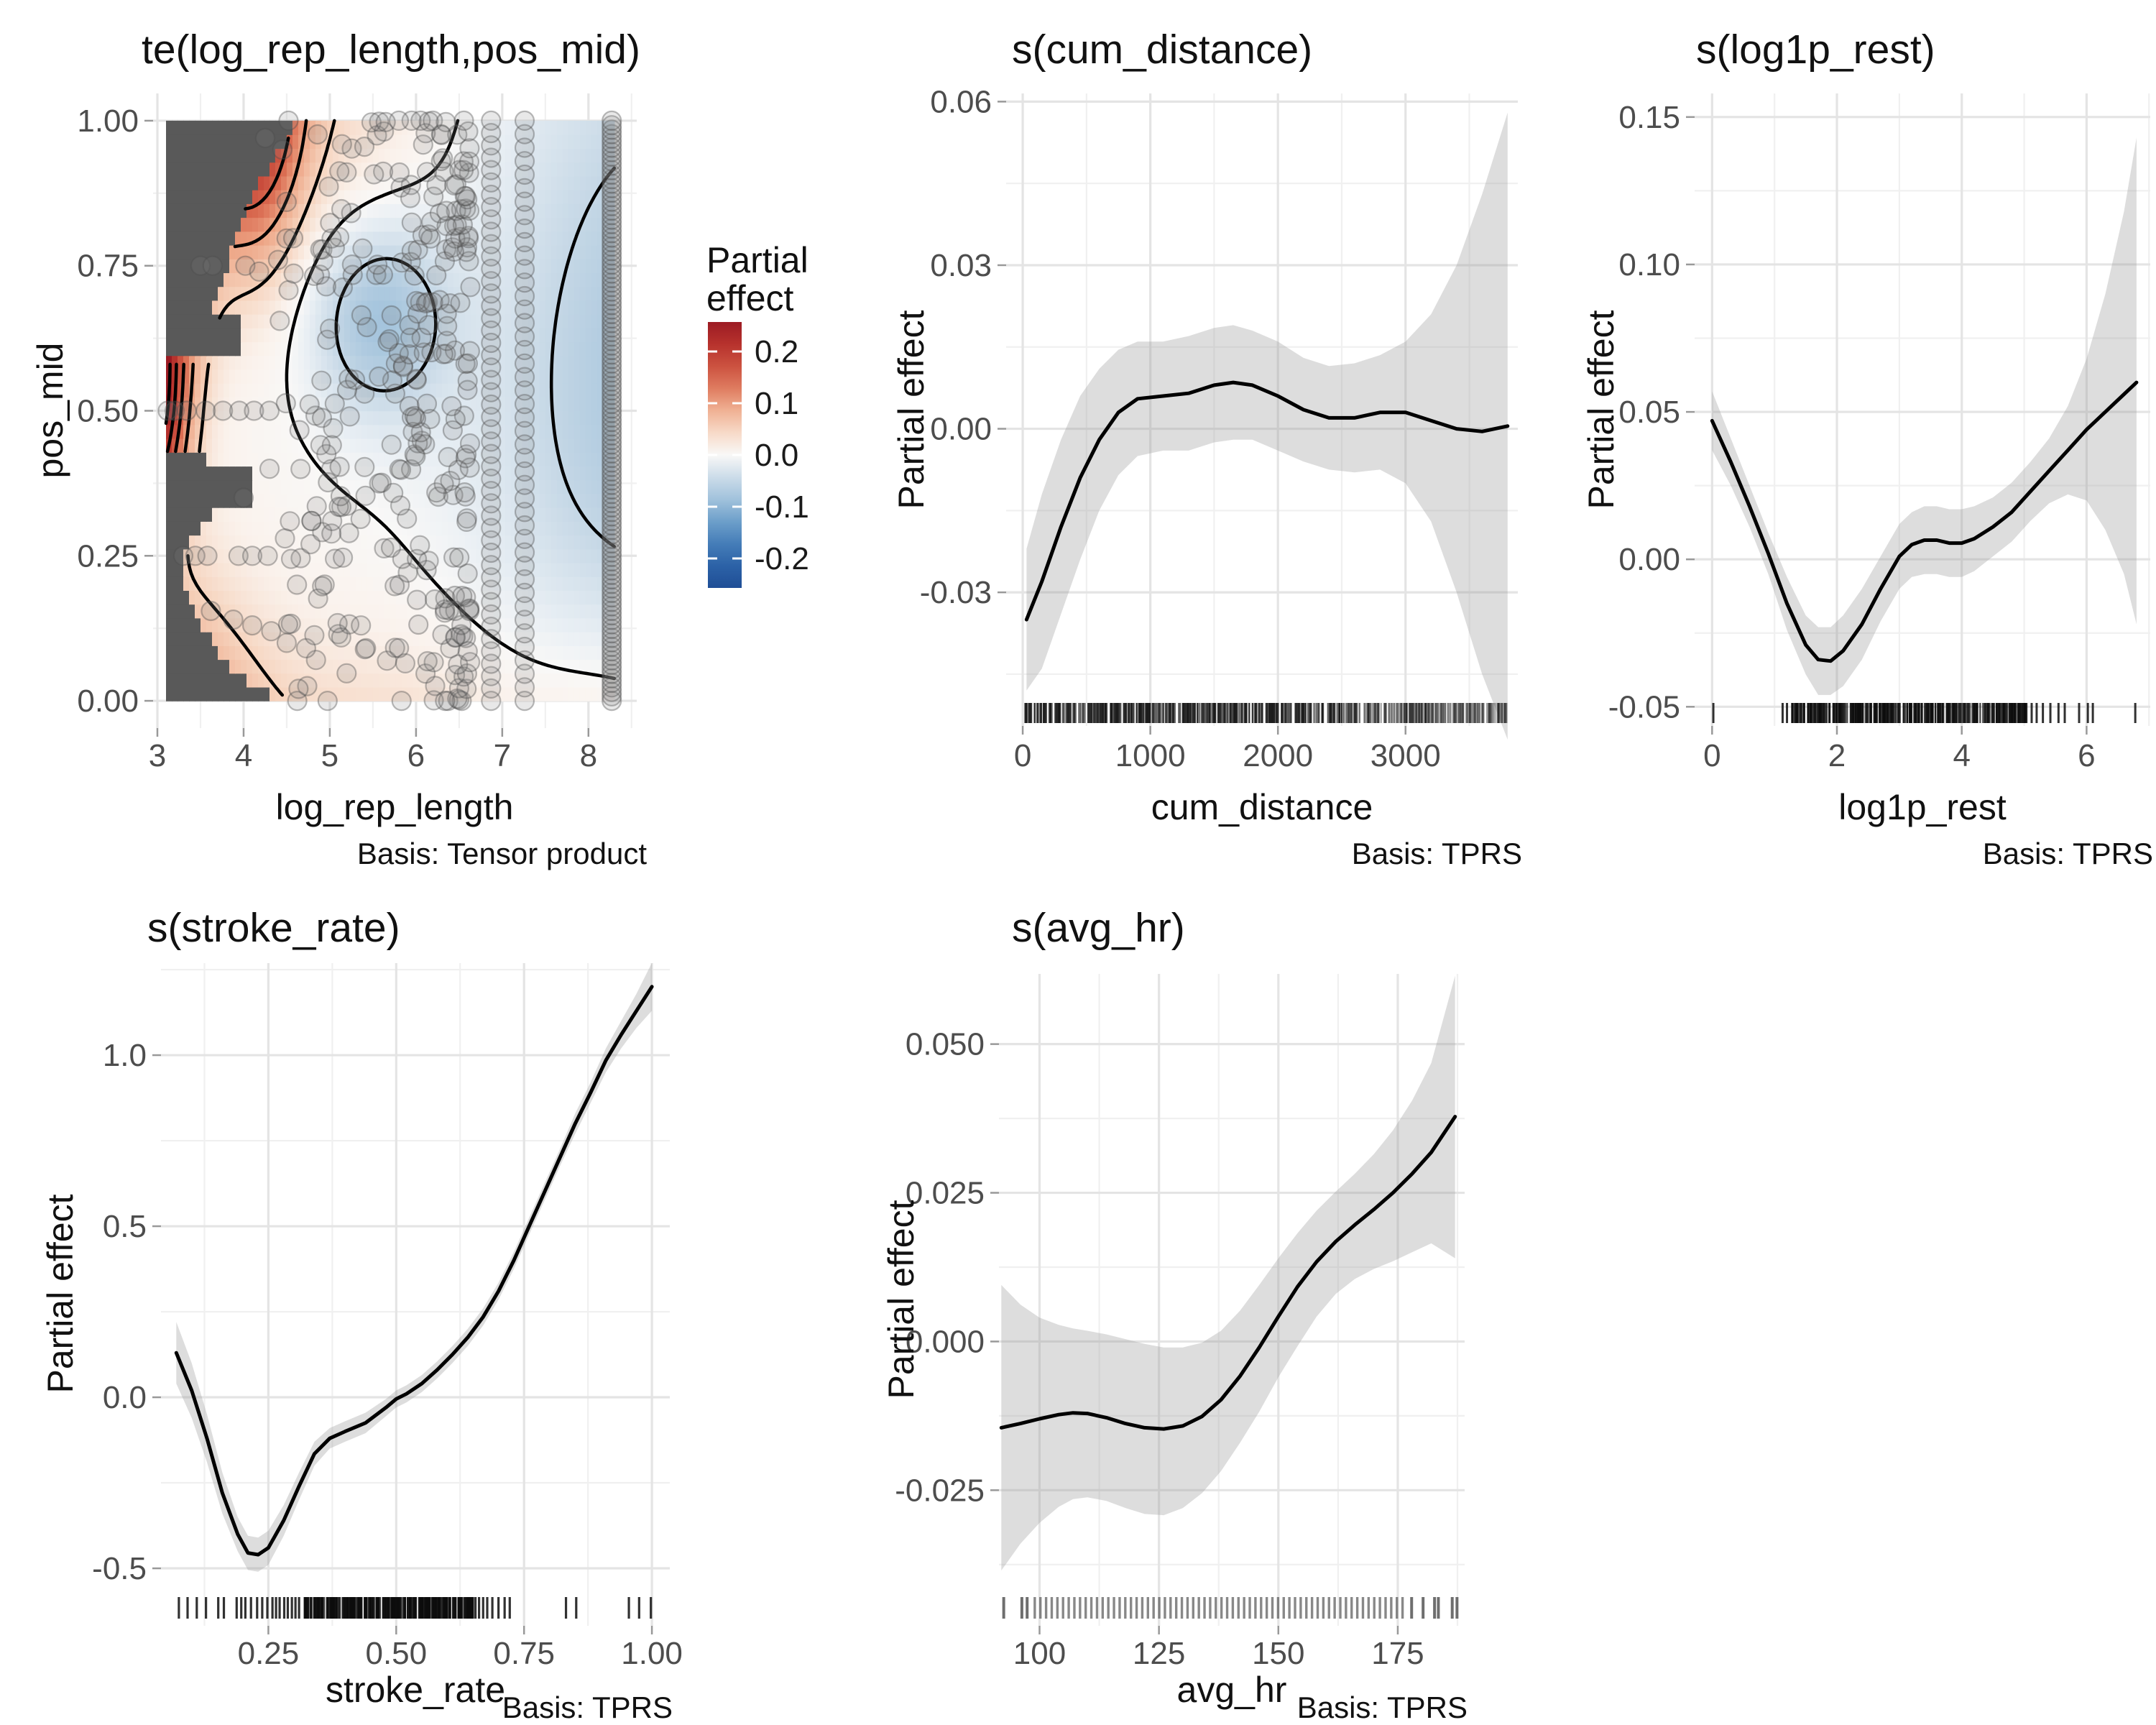 Image resolution: width=2156 pixels, height=1725 pixels. What do you see at coordinates (157, 755) in the screenshot?
I see `svg-text: 3` at bounding box center [157, 755].